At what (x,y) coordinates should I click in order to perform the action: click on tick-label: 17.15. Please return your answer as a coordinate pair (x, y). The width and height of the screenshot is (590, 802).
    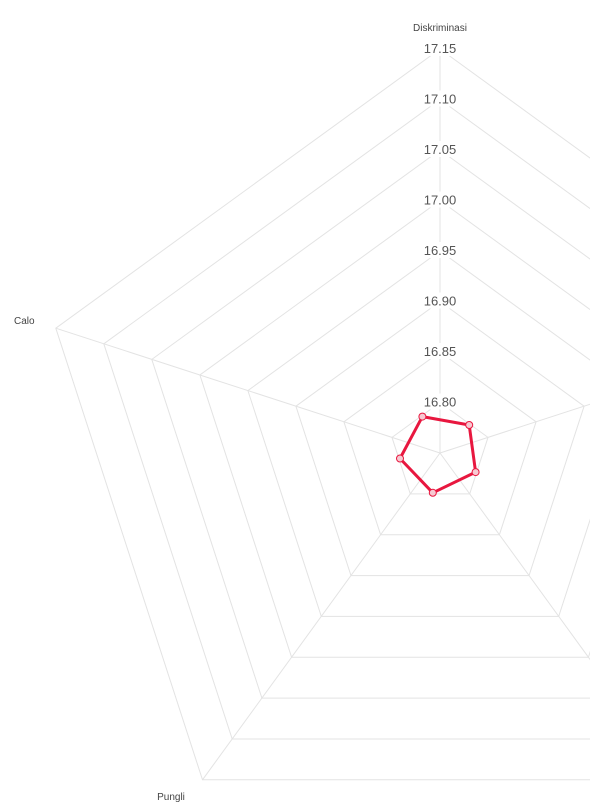
    Looking at the image, I should click on (440, 48).